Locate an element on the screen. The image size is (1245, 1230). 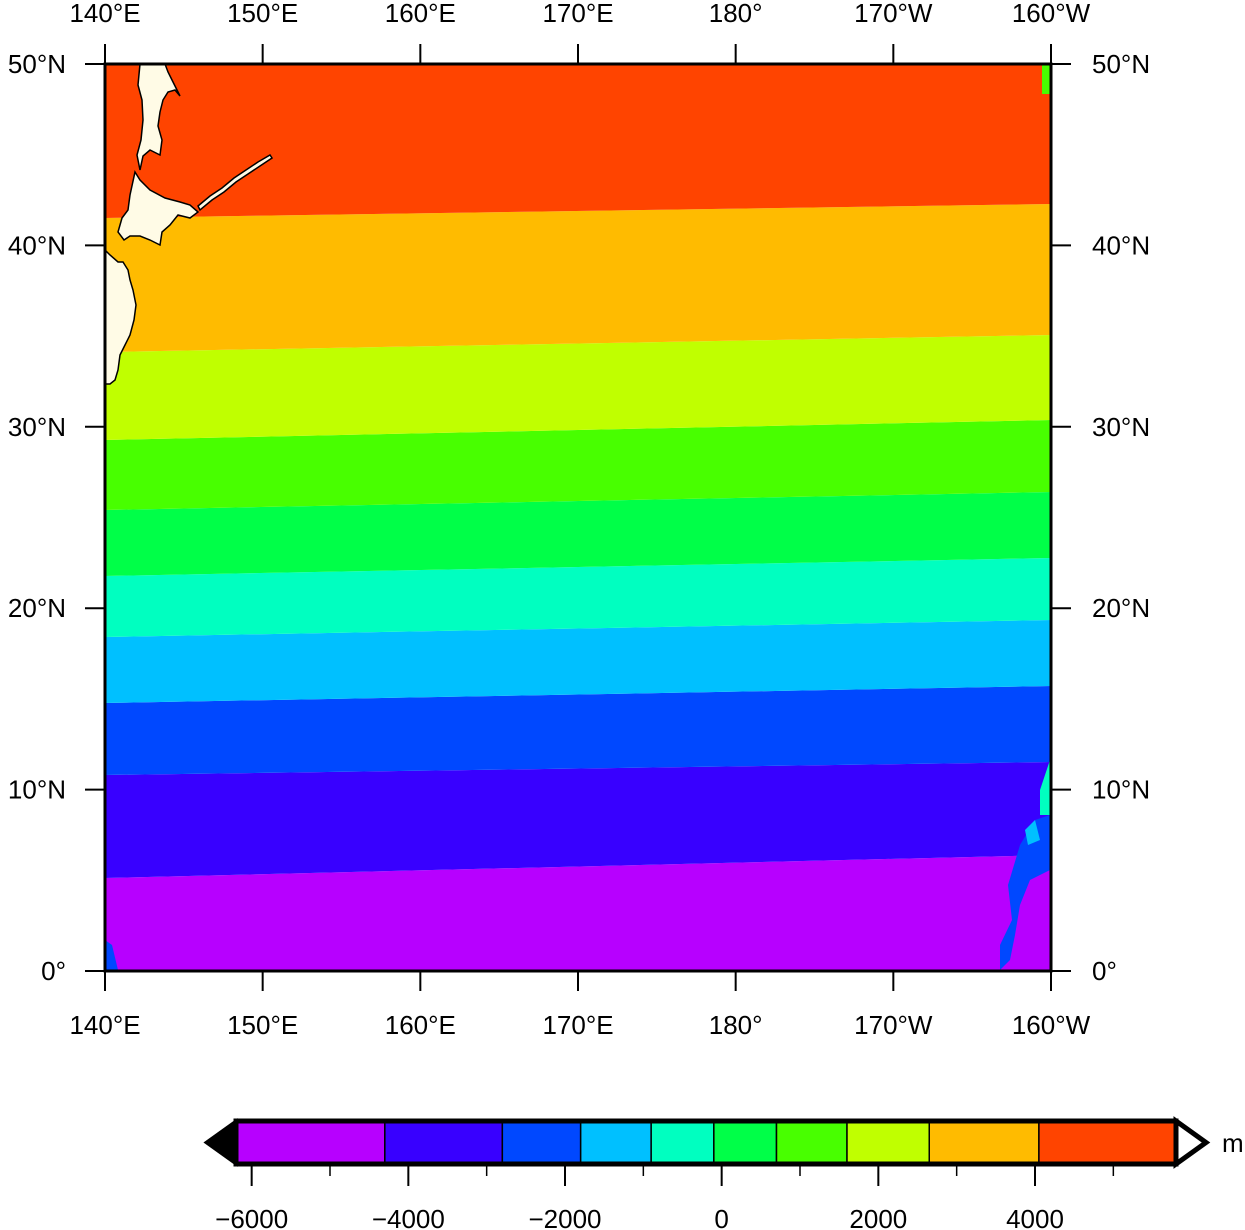
lat-label-left: 20°N is located at coordinates (37, 608).